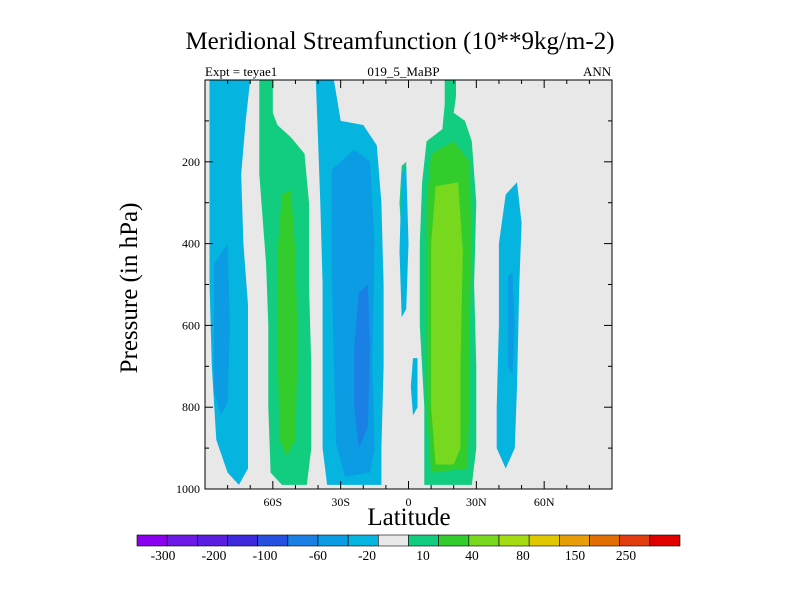 This screenshot has width=800, height=600. What do you see at coordinates (404, 241) in the screenshot?
I see `contour-eq-sliver-mid` at bounding box center [404, 241].